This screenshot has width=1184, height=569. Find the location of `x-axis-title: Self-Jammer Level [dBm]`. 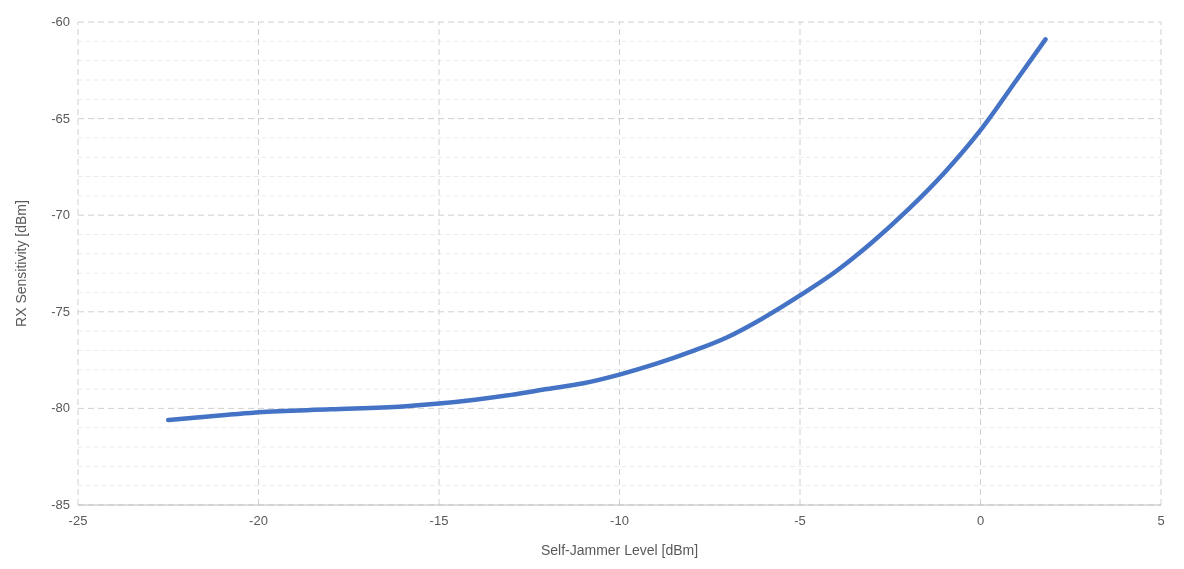

x-axis-title: Self-Jammer Level [dBm] is located at coordinates (619, 550).